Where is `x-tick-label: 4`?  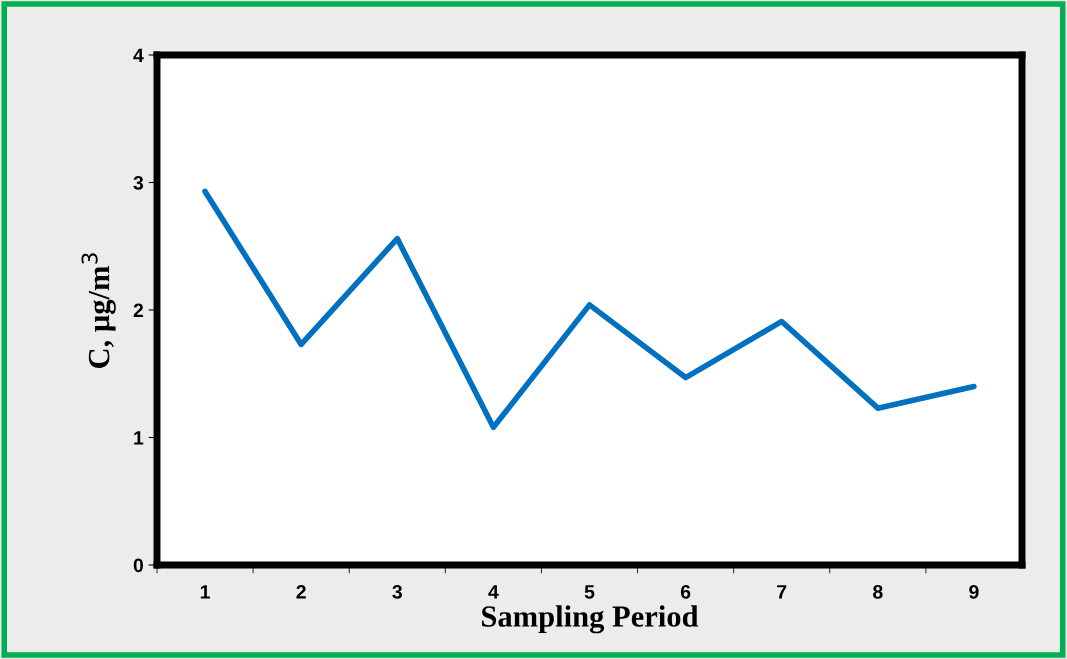 x-tick-label: 4 is located at coordinates (493, 592).